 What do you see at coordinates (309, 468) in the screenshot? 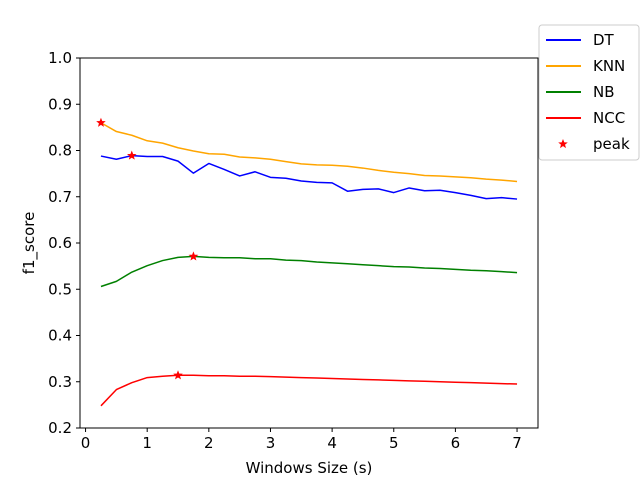
I see `x-axis-label: Windows Size (s)` at bounding box center [309, 468].